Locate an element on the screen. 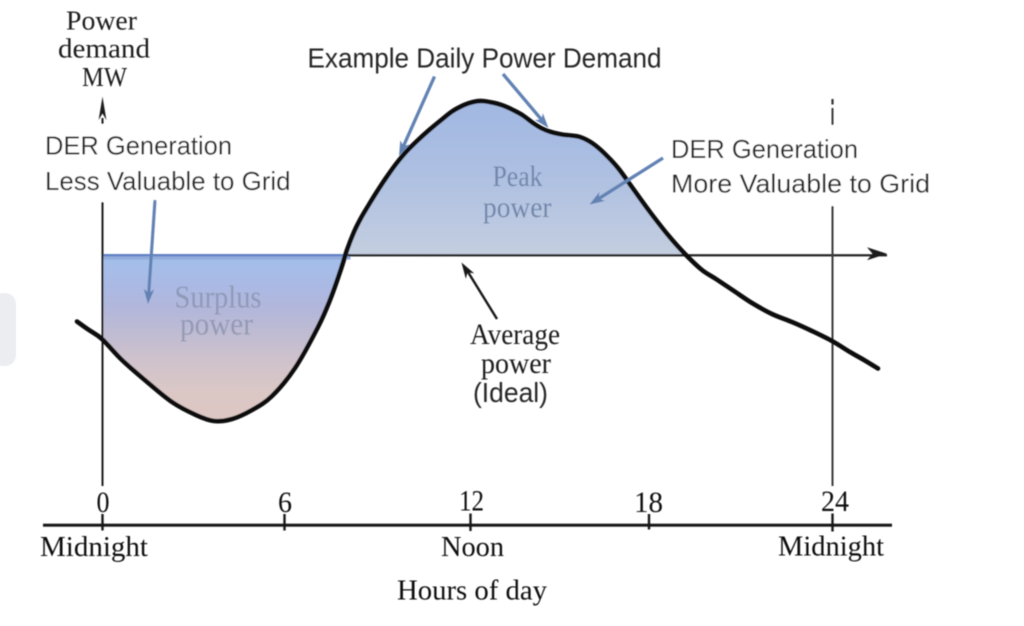 This screenshot has width=1024, height=626. svg-text: 12 is located at coordinates (471, 501).